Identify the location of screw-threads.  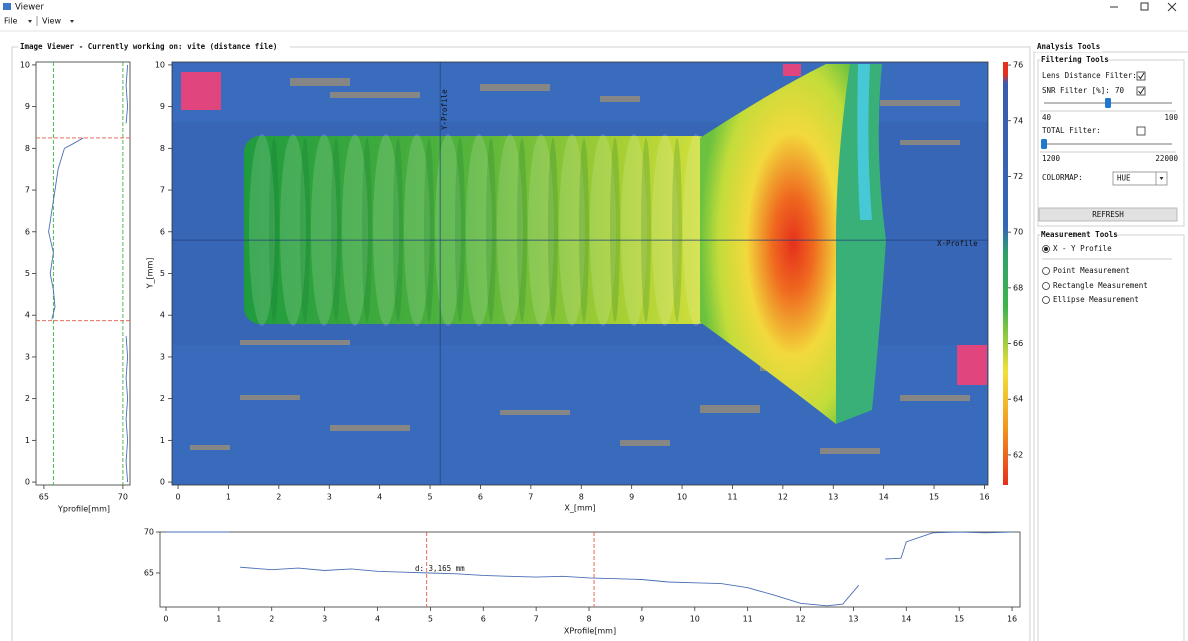
(481, 230).